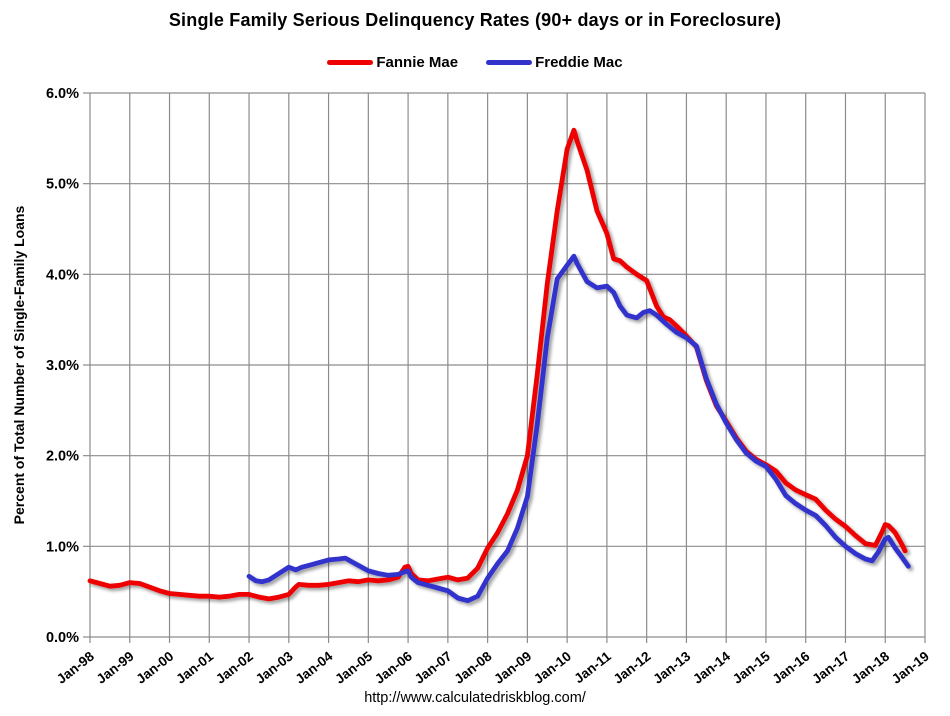 Image resolution: width=950 pixels, height=716 pixels. Describe the element at coordinates (632, 668) in the screenshot. I see `x-tick-label: Jan-12` at that location.